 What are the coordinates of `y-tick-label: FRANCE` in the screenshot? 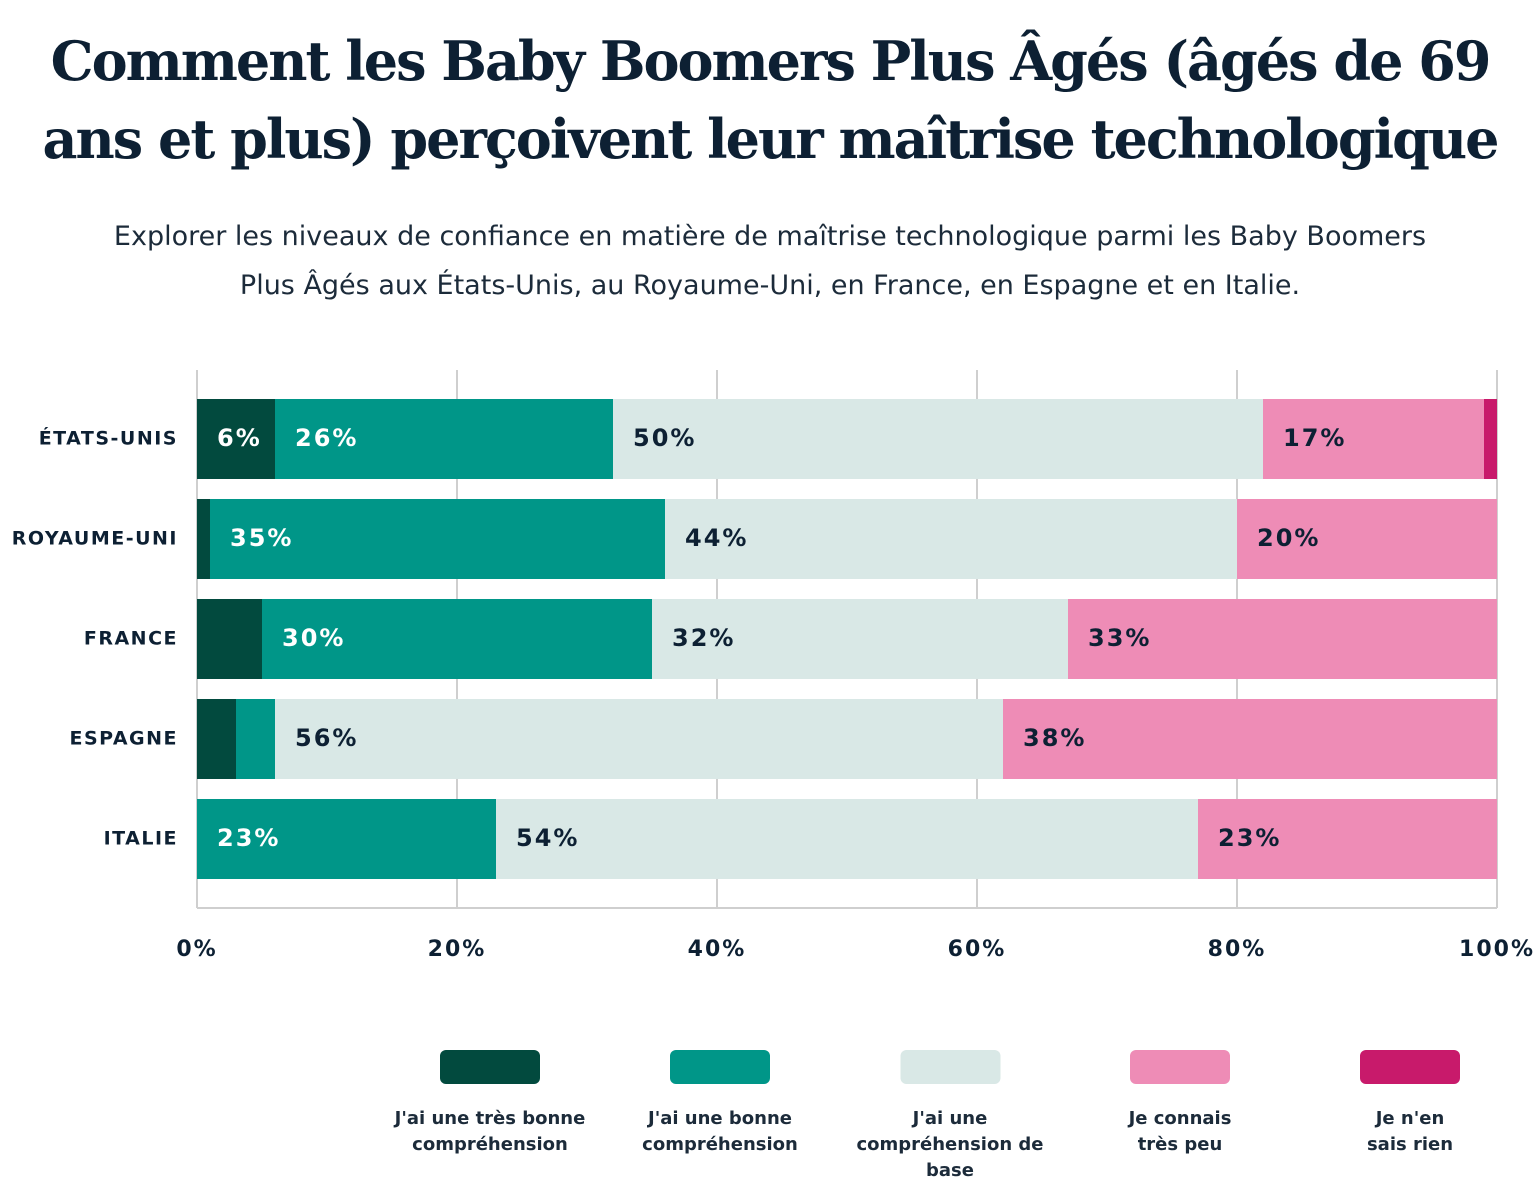 It's located at (131, 639).